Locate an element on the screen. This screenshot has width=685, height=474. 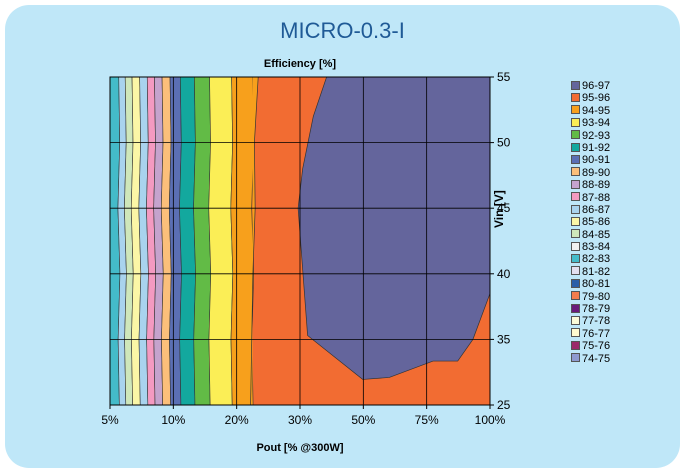
legend-label: 82-83 is located at coordinates (596, 259).